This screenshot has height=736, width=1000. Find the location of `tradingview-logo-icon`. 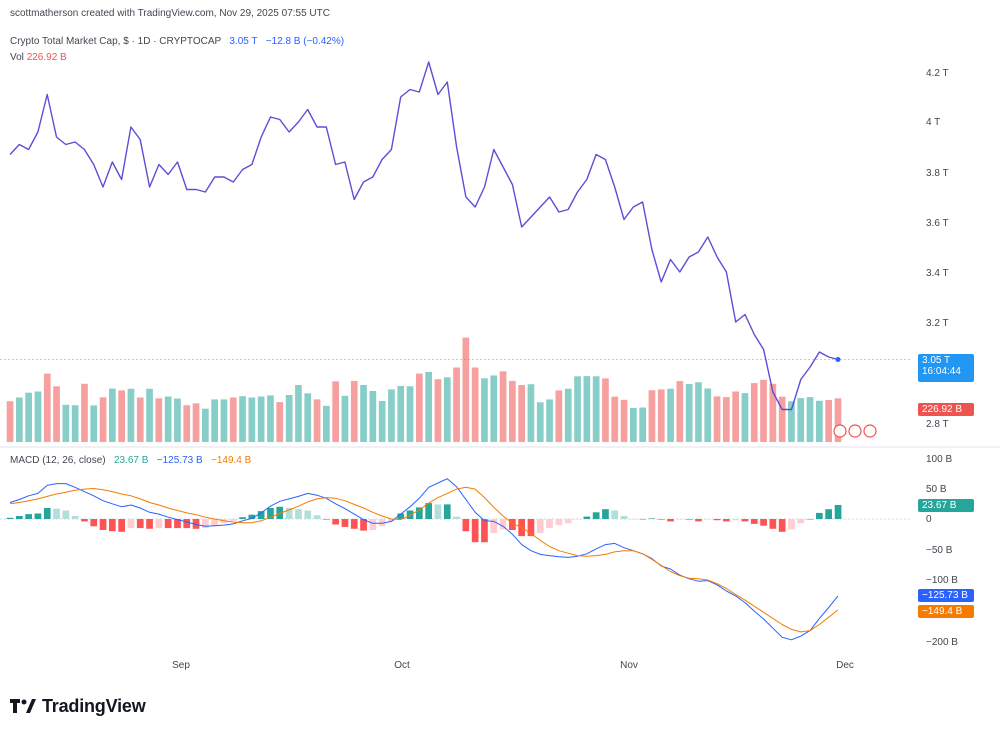

tradingview-logo-icon is located at coordinates (23, 705).